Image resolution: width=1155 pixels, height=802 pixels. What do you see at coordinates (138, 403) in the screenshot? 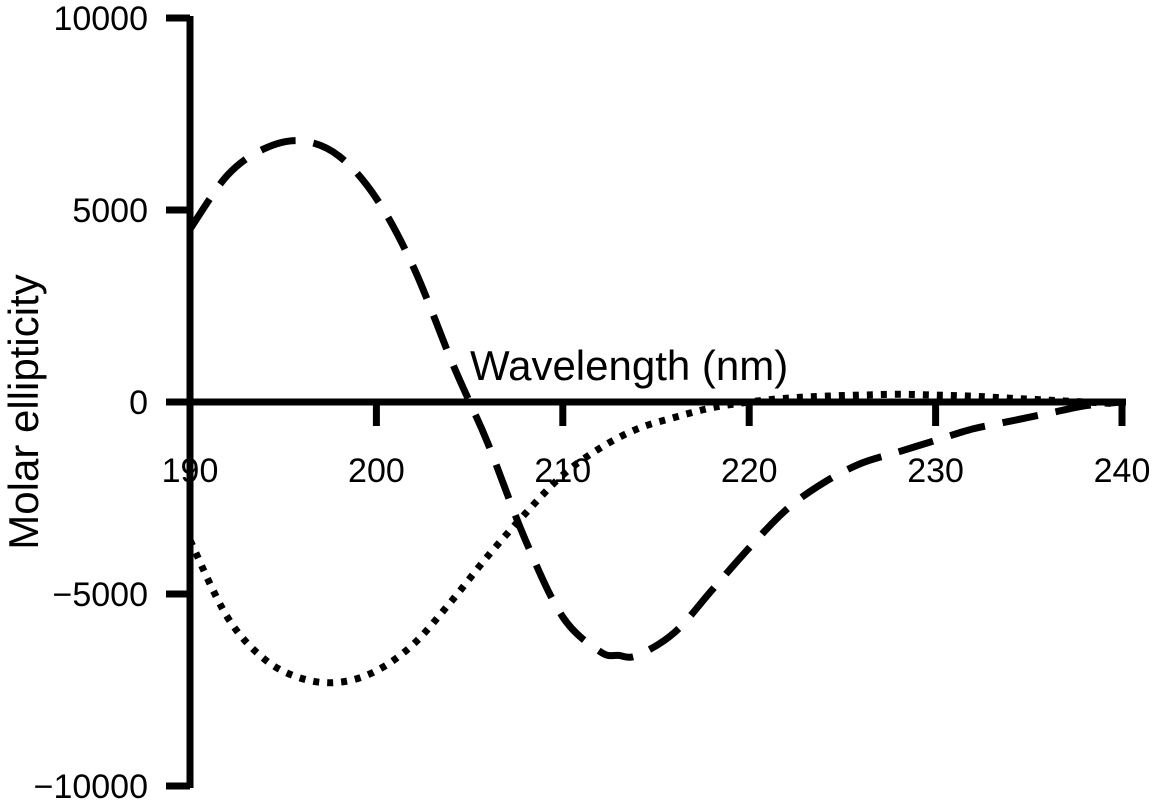
I see `y-tick-label: 0` at bounding box center [138, 403].